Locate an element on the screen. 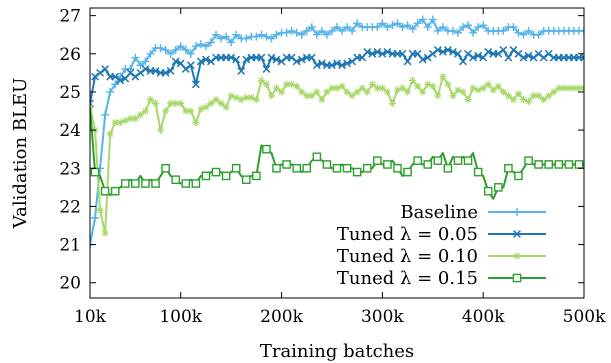  legend-label: Tuned λ = 0.15 is located at coordinates (407, 278).